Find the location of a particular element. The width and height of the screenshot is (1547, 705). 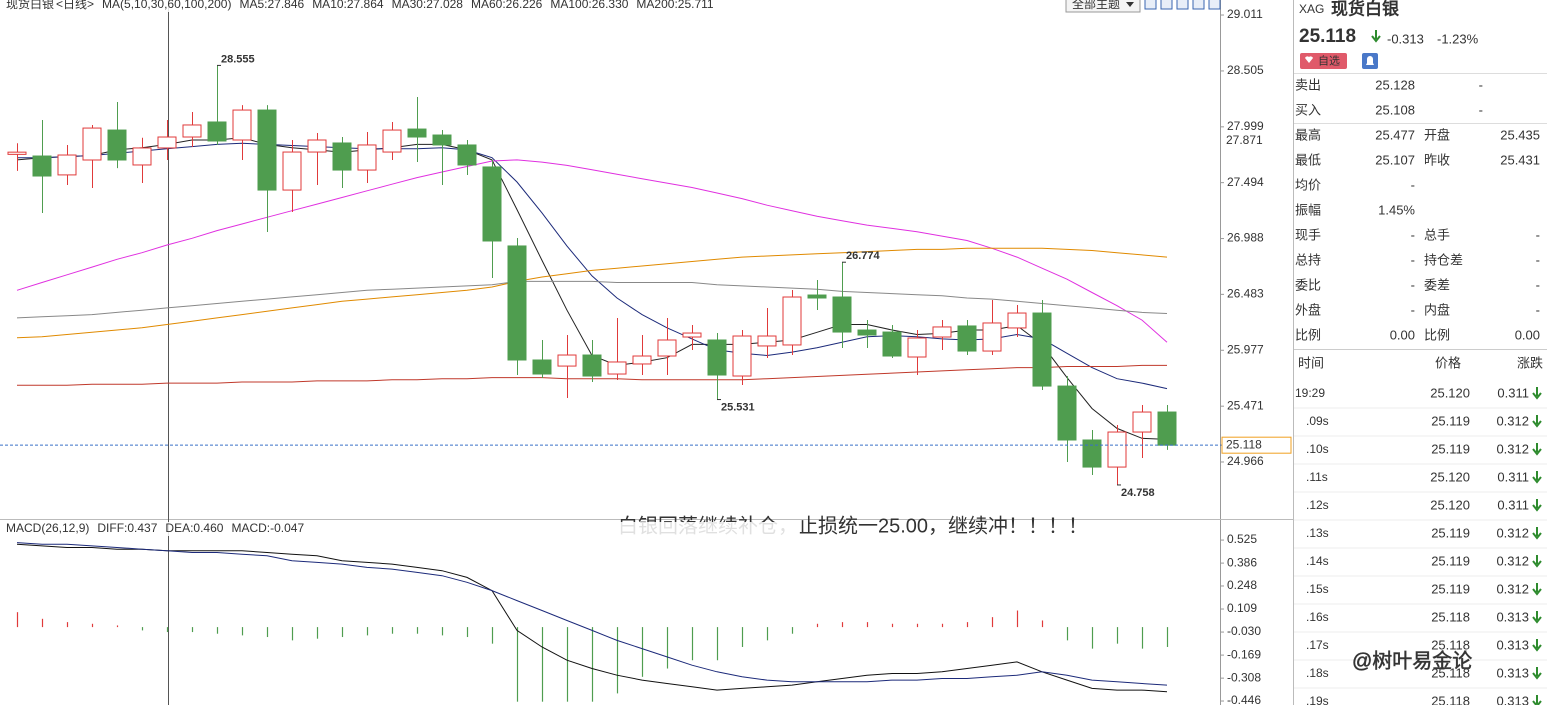

quote-price: 25.118 is located at coordinates (1327, 36).